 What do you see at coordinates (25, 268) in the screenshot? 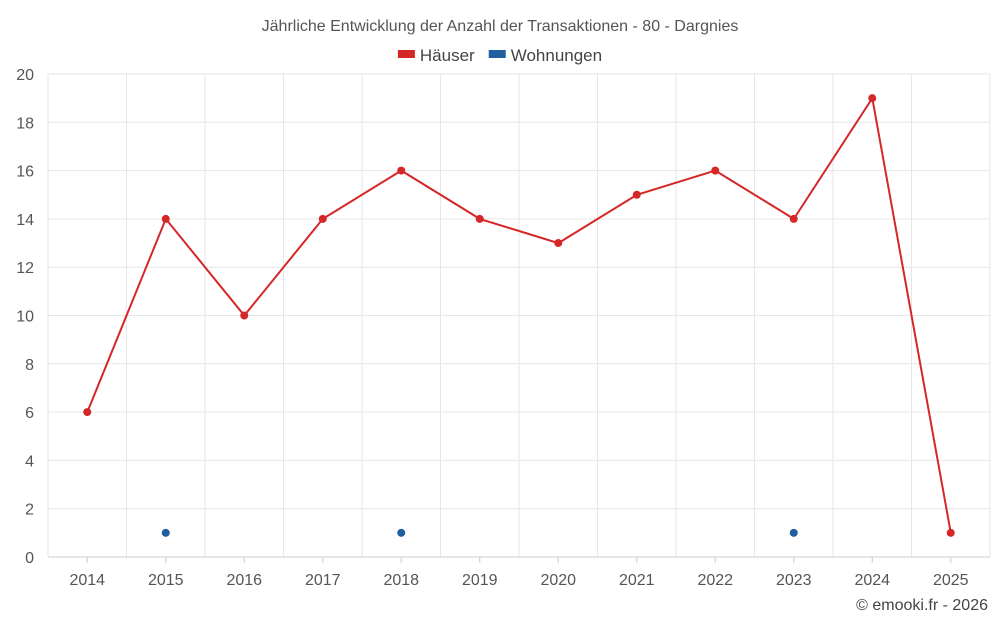
I see `y-tick-label: 12` at bounding box center [25, 268].